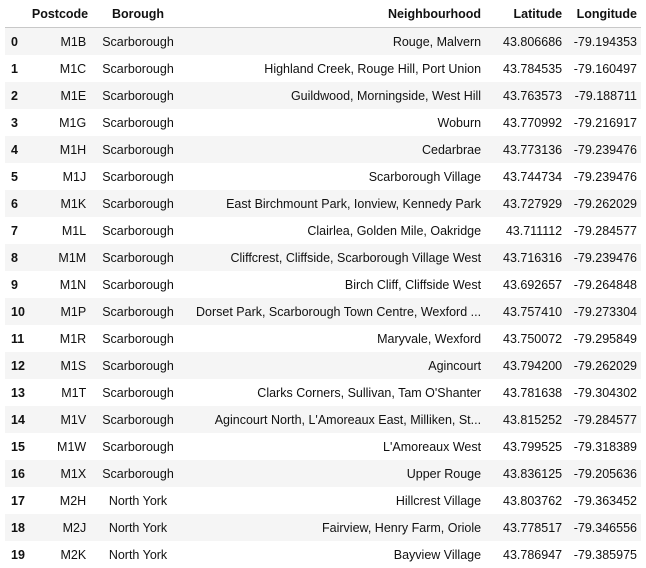 The width and height of the screenshot is (646, 568). I want to click on cell-latitude: 43.836125, so click(525, 473).